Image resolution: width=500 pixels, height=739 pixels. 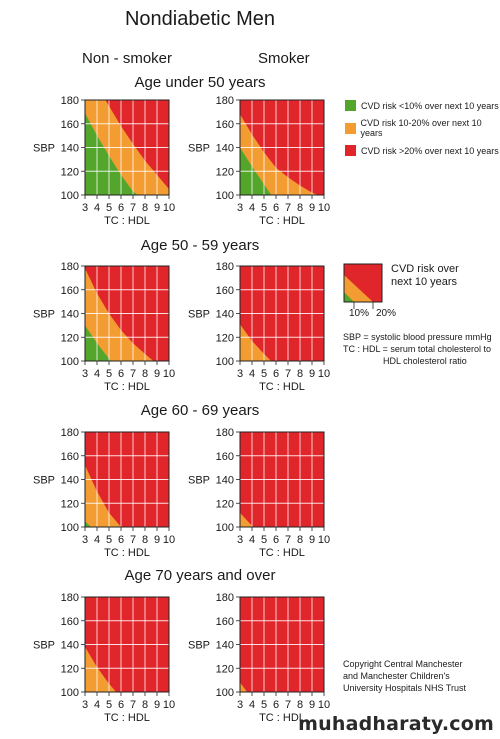 I want to click on panel-1-y-tick-label: 180, so click(x=70, y=101).